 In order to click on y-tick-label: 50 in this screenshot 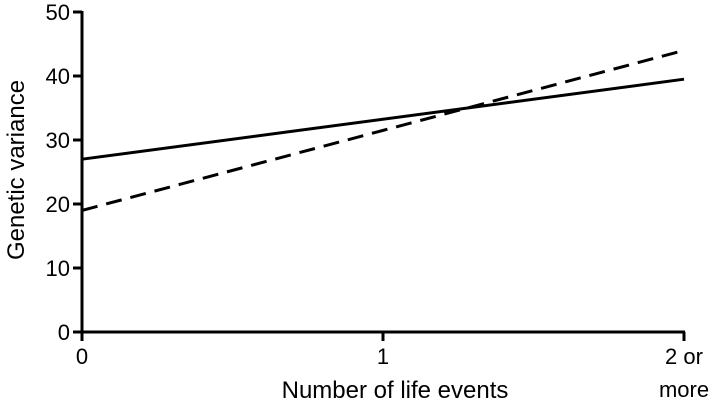, I will do `click(58, 12)`.